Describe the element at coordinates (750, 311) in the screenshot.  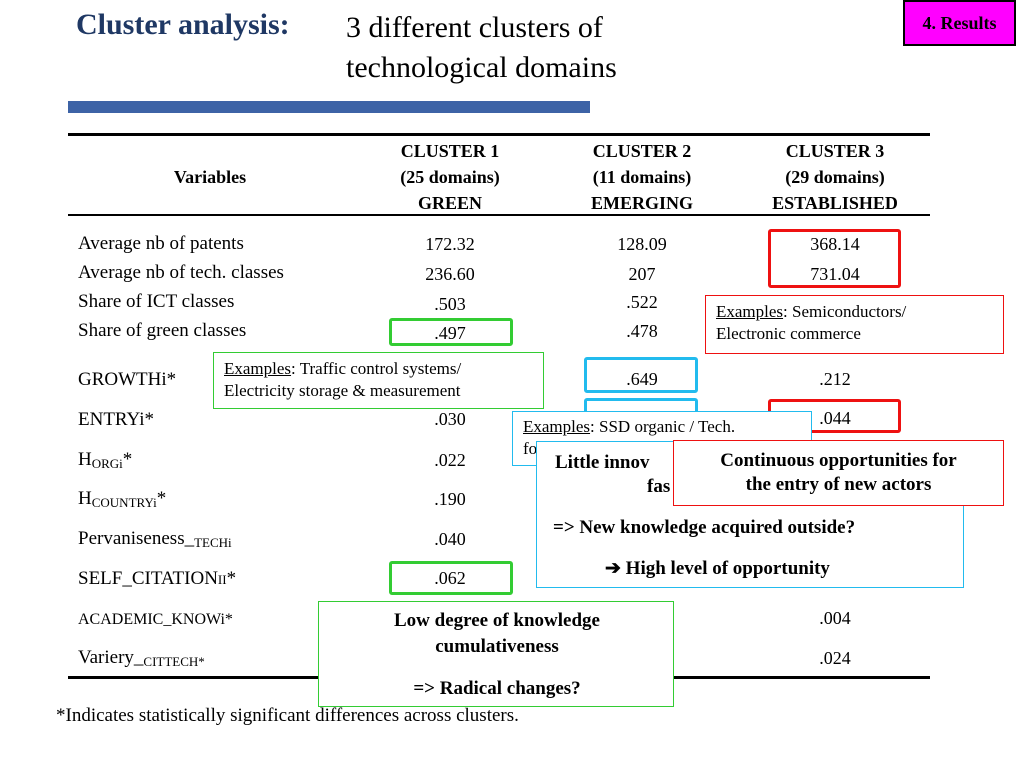
I see `callout-semiconductors-prefix: Examples` at that location.